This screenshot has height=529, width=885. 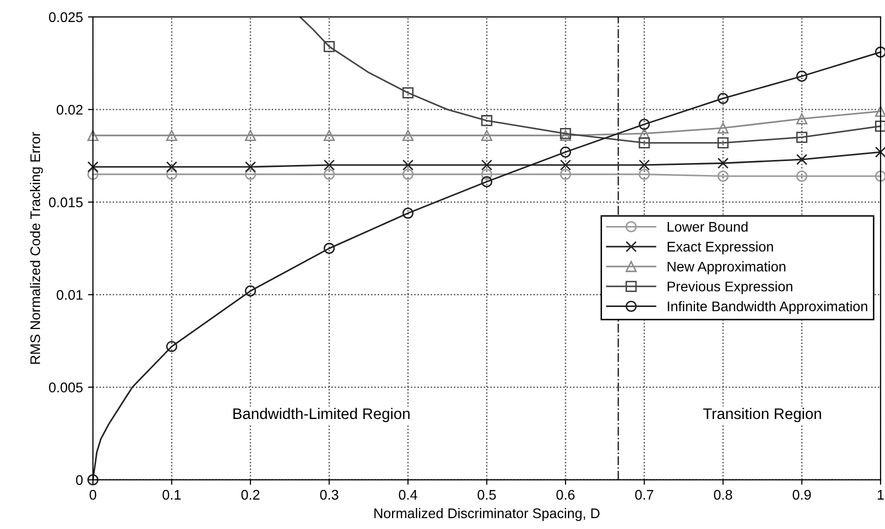 What do you see at coordinates (730, 287) in the screenshot?
I see `legend-label: Previous Expression` at bounding box center [730, 287].